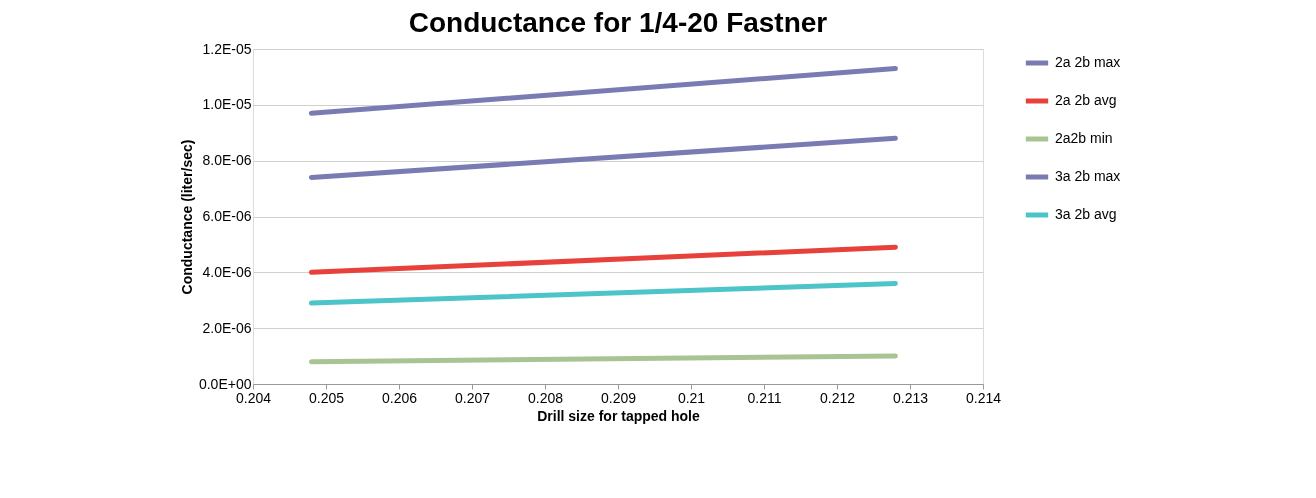 The image size is (1316, 498). Describe the element at coordinates (227, 48) in the screenshot. I see `y-tick-label: 1.2E-05` at that location.